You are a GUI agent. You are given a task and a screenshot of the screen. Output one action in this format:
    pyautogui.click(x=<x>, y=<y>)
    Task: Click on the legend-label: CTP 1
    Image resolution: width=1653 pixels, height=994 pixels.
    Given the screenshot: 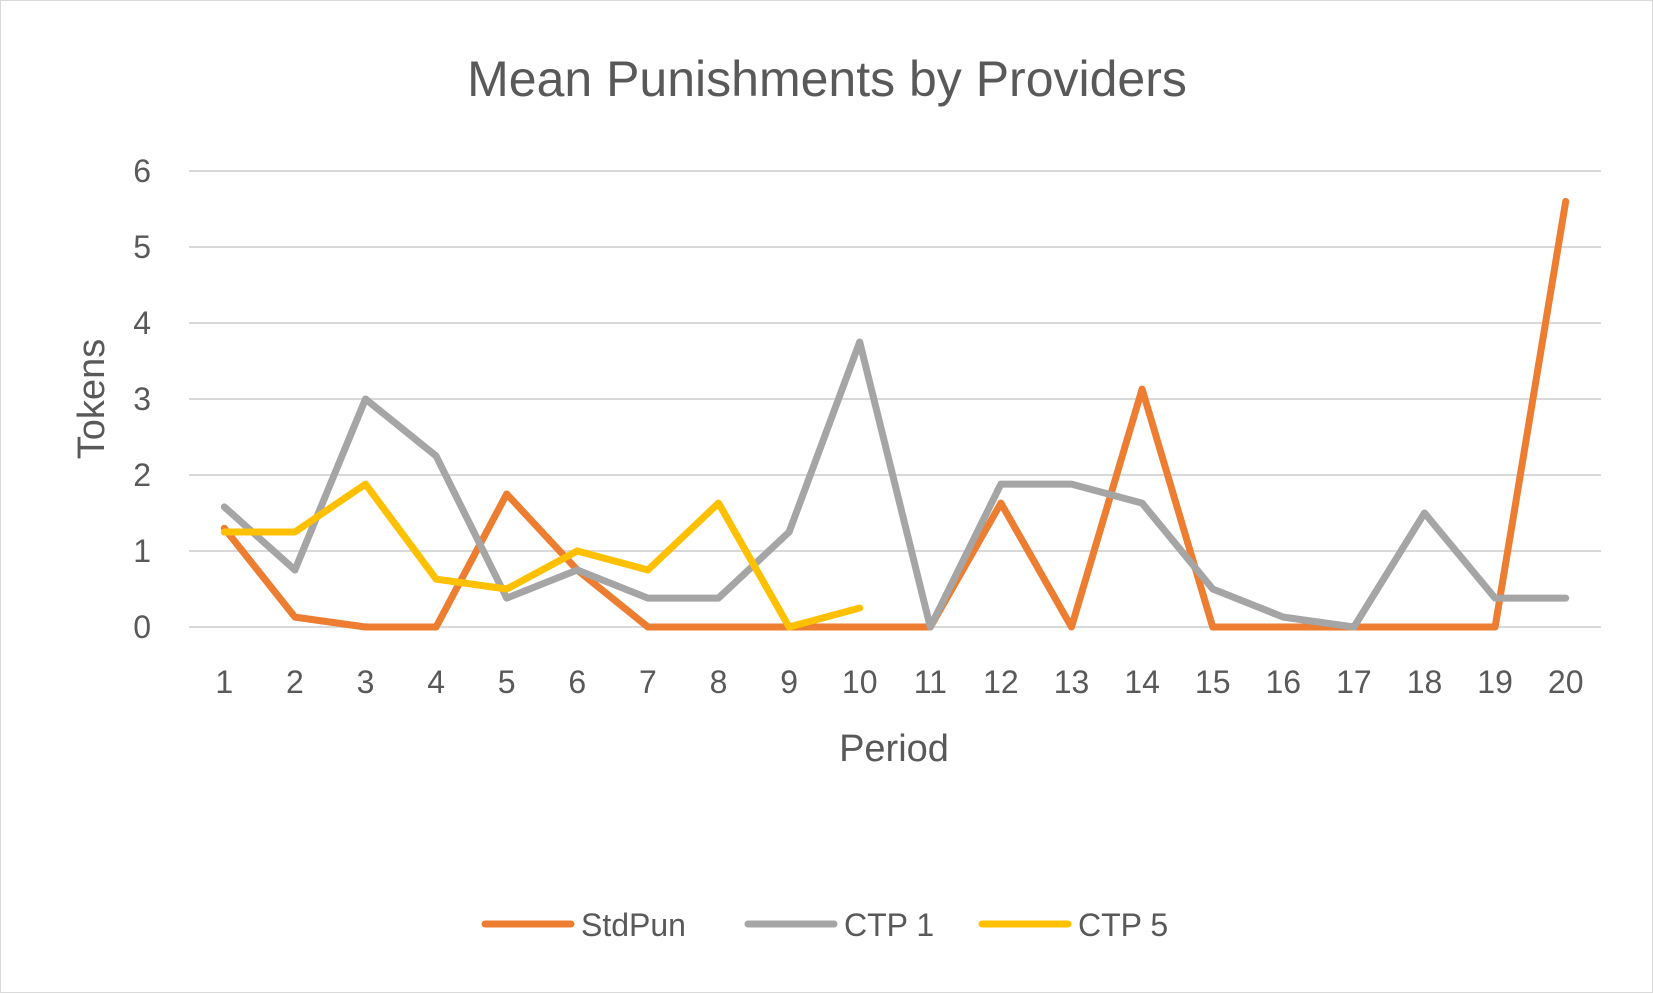 What is the action you would take?
    pyautogui.click(x=889, y=925)
    